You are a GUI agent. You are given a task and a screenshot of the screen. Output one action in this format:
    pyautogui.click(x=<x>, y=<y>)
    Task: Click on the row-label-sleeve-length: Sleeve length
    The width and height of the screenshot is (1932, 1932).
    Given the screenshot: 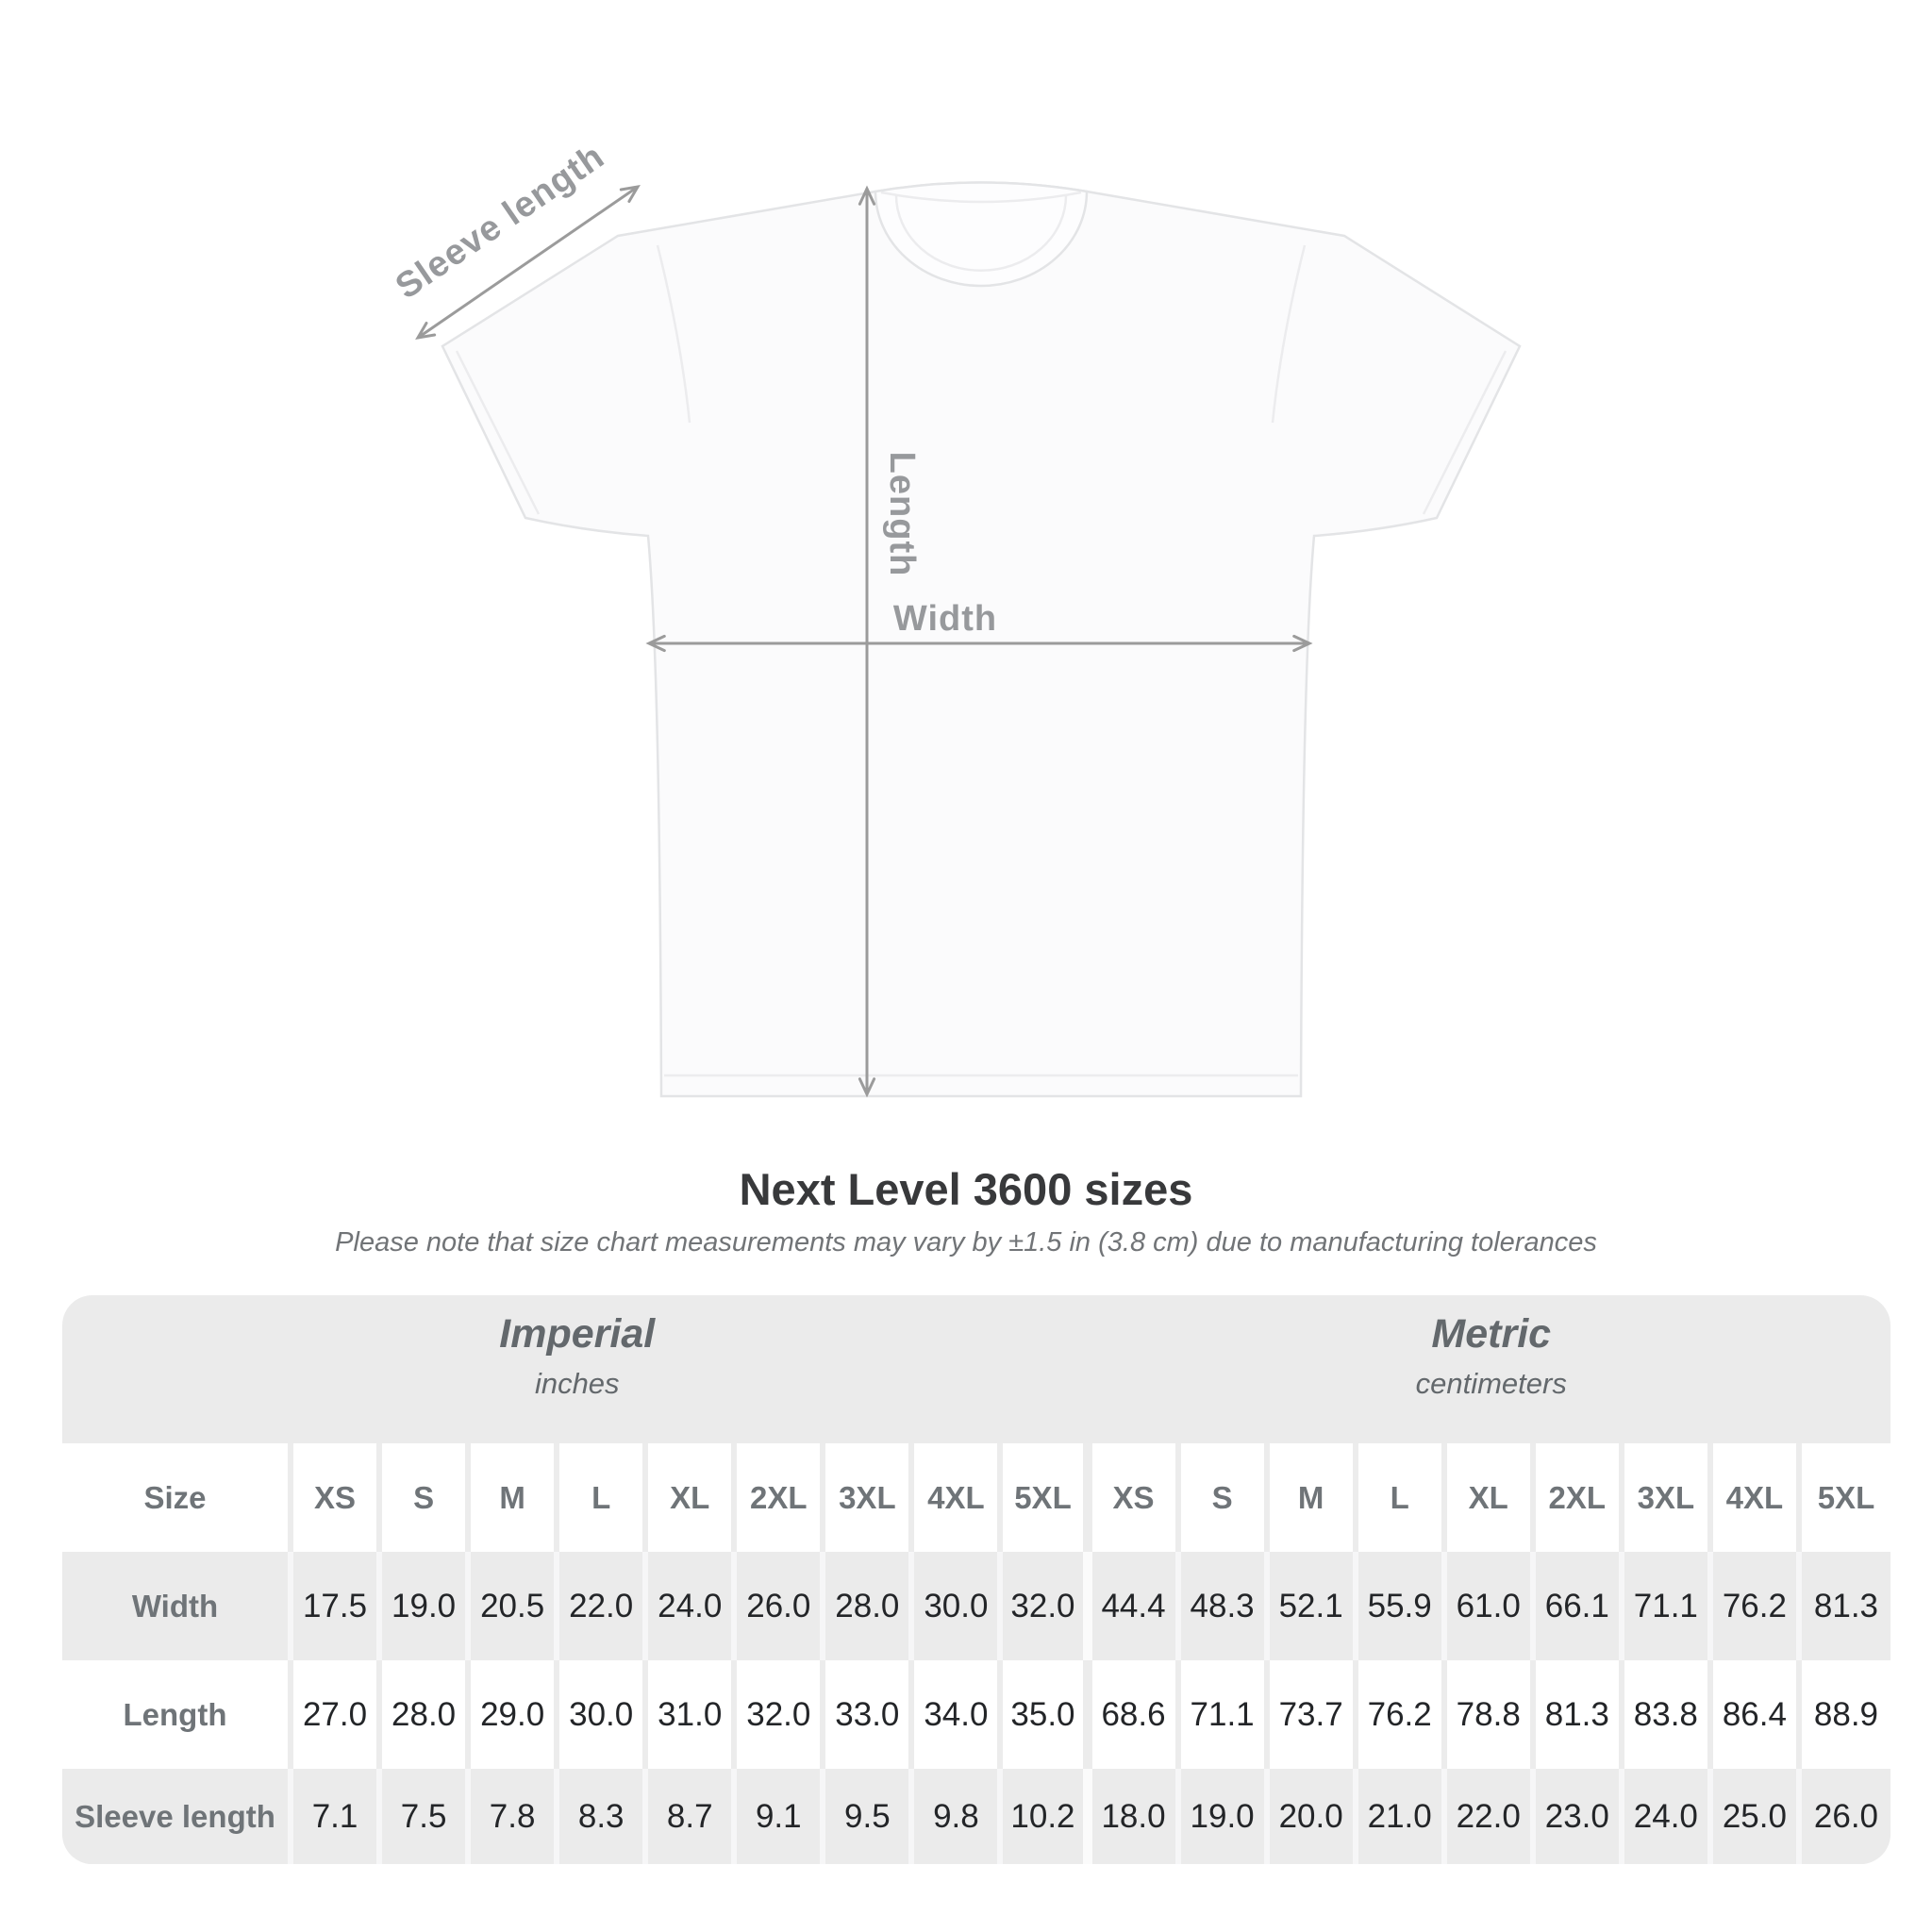 What is the action you would take?
    pyautogui.click(x=178, y=1817)
    